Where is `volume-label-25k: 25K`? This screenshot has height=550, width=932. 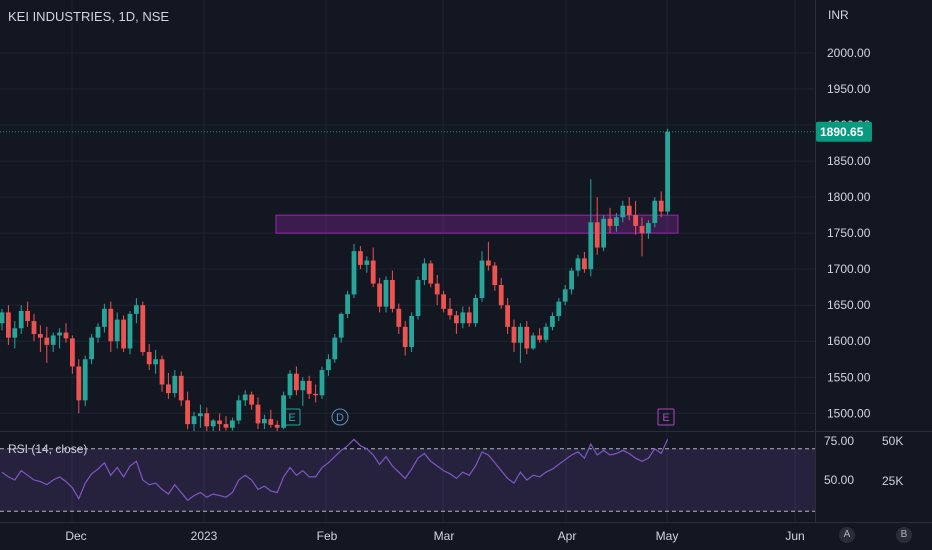 volume-label-25k: 25K is located at coordinates (893, 481).